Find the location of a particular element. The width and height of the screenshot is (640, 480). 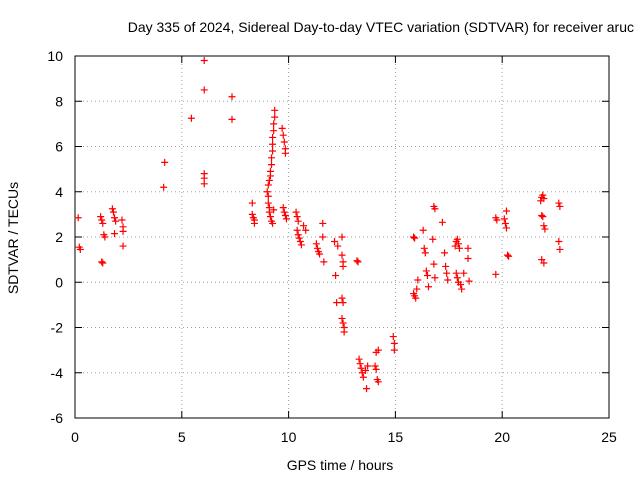

x-tick-label: 10 is located at coordinates (289, 437).